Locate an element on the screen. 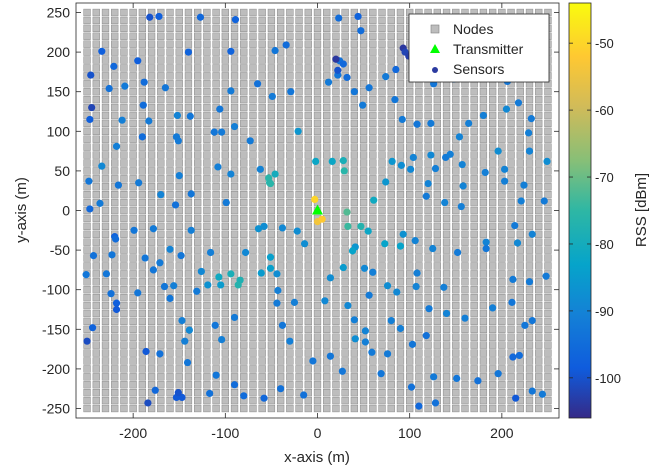 The width and height of the screenshot is (672, 474). y-tick-label: -50 is located at coordinates (60, 250).